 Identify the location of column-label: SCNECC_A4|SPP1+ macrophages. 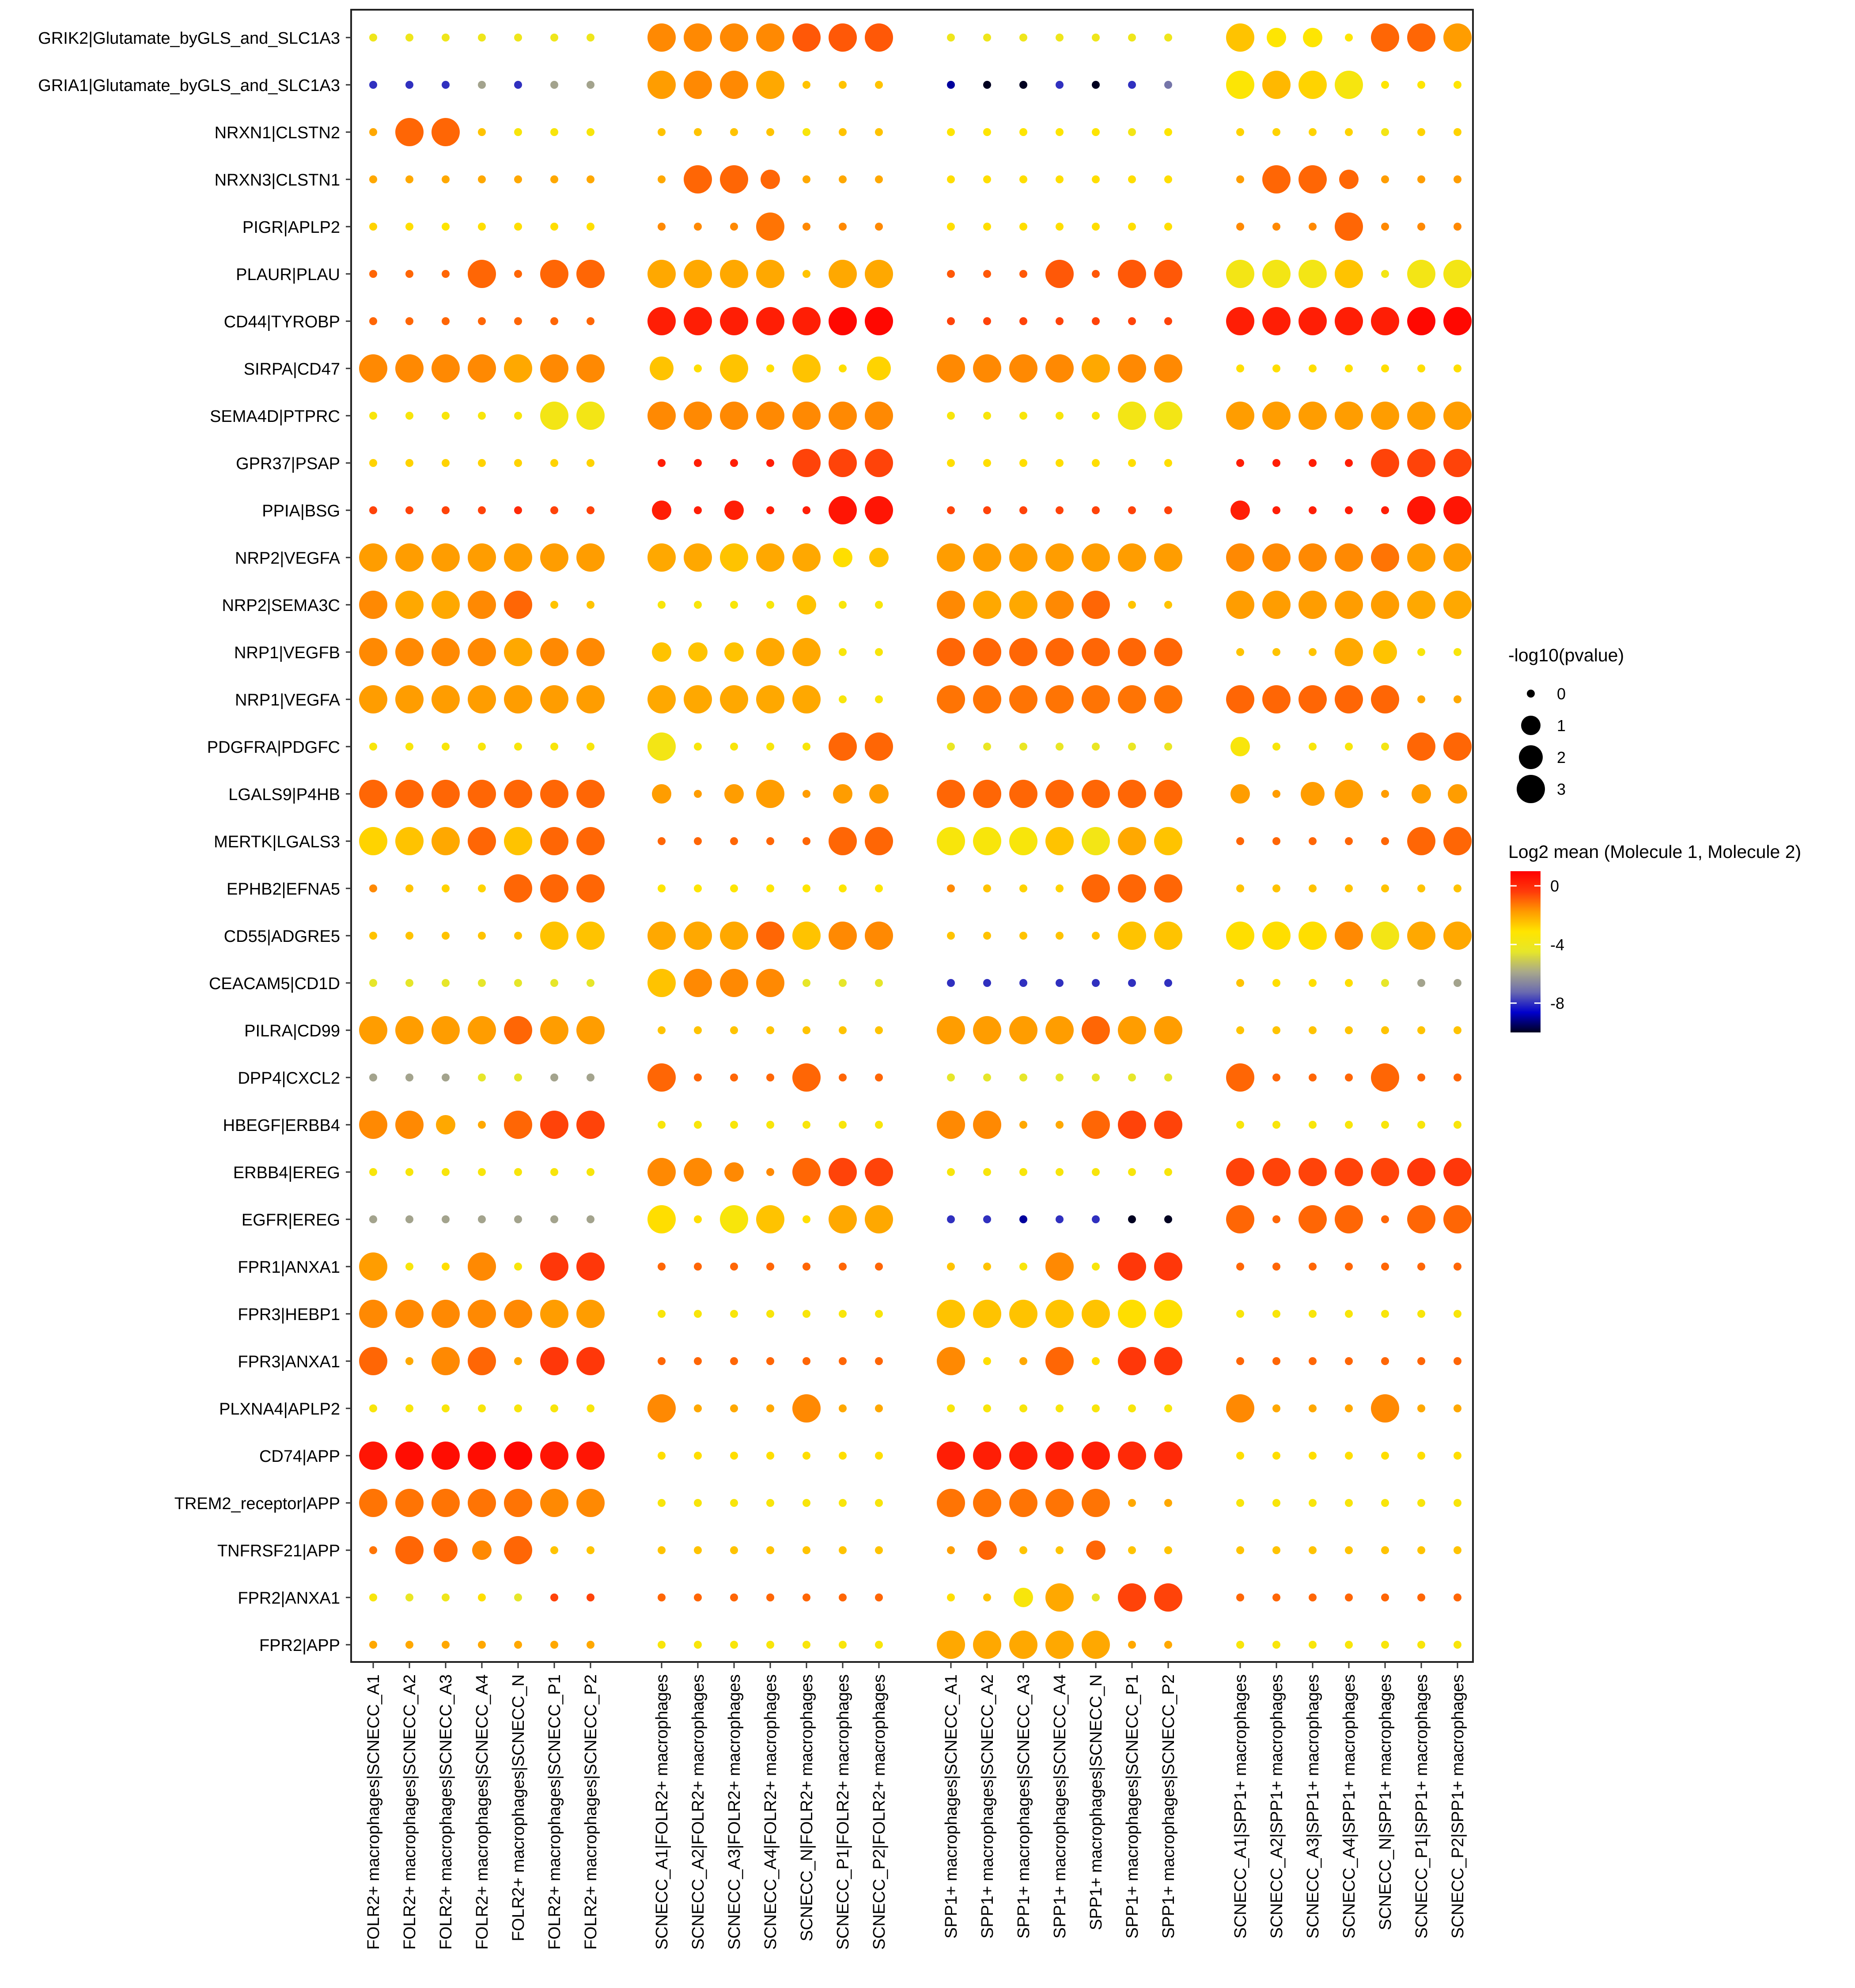
(1349, 1806).